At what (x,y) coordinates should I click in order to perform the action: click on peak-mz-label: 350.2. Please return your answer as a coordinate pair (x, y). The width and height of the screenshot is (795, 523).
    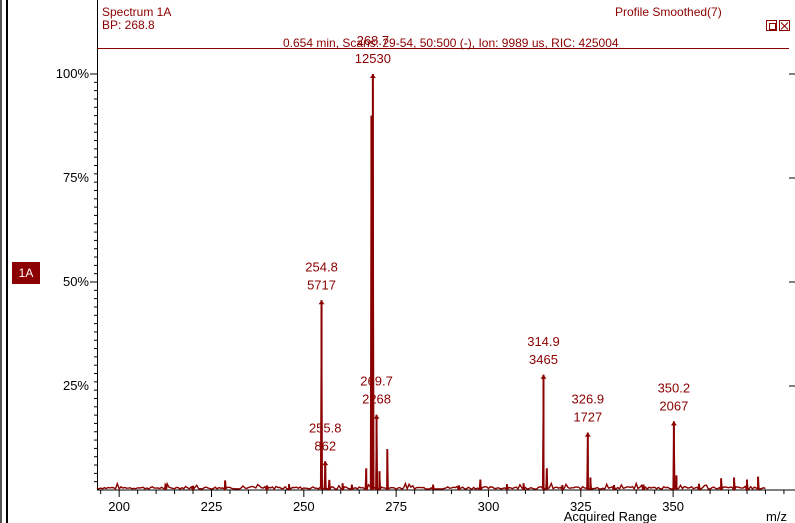
    Looking at the image, I should click on (674, 387).